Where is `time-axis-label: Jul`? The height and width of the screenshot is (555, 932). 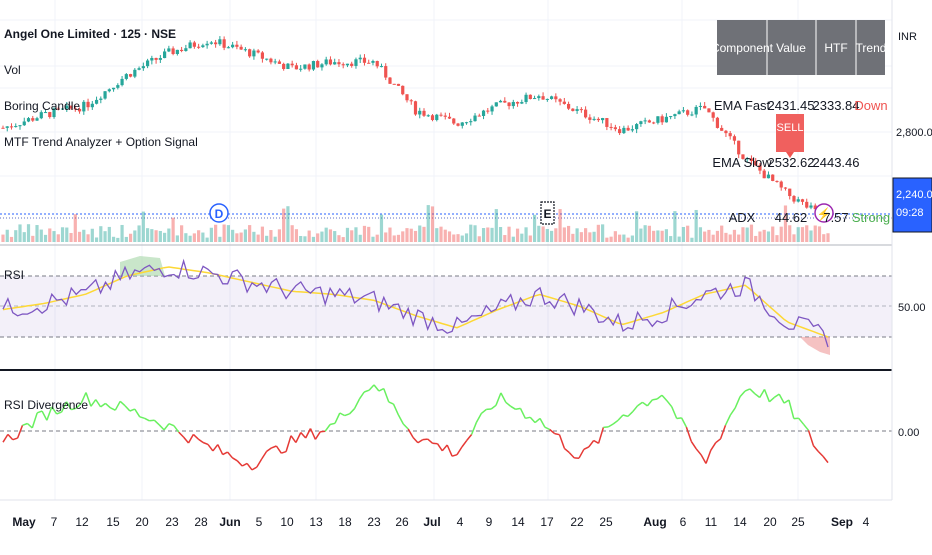
time-axis-label: Jul is located at coordinates (431, 522).